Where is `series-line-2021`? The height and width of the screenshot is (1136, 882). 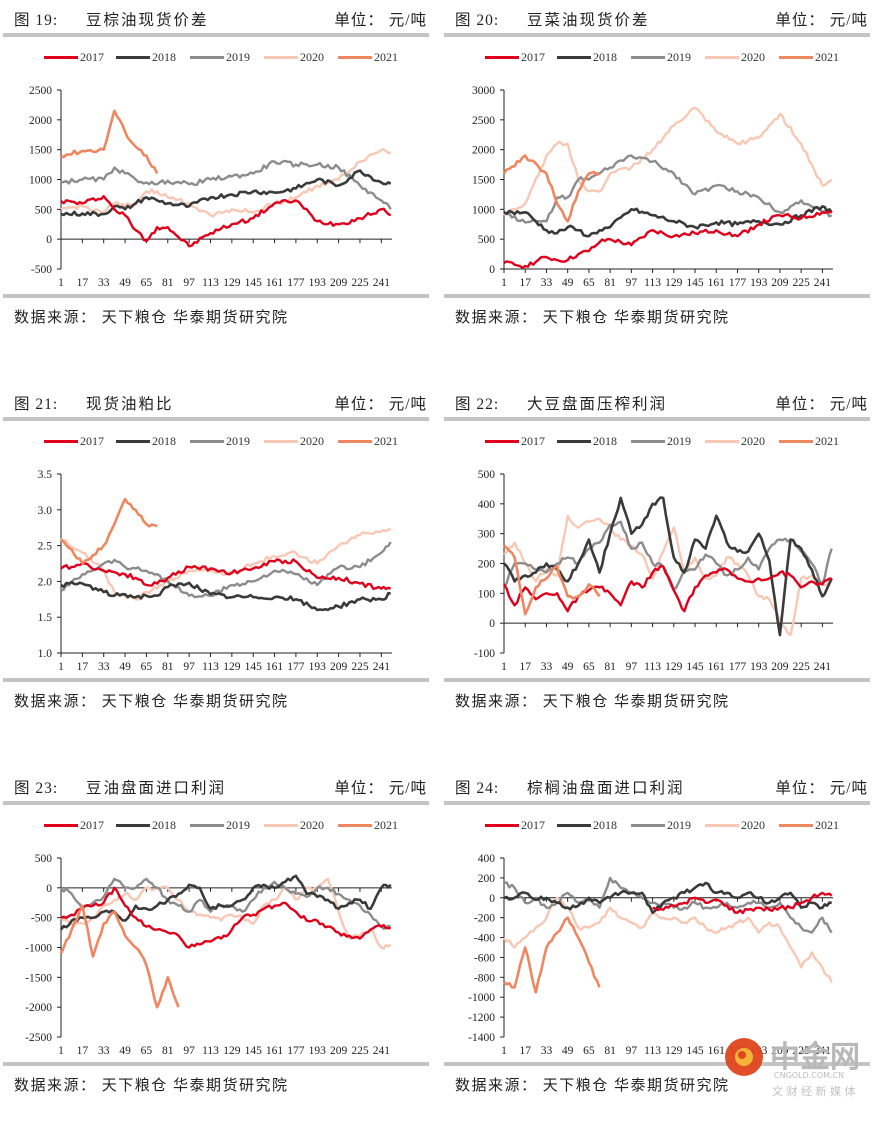 series-line-2021 is located at coordinates (552, 955).